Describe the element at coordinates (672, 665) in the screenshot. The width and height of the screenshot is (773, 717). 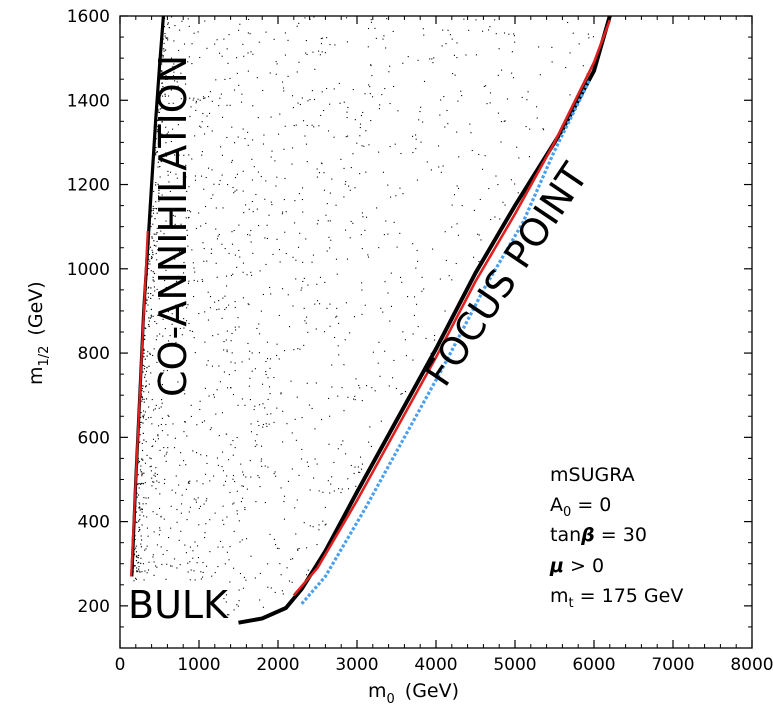
I see `x-tick-label: 7000` at that location.